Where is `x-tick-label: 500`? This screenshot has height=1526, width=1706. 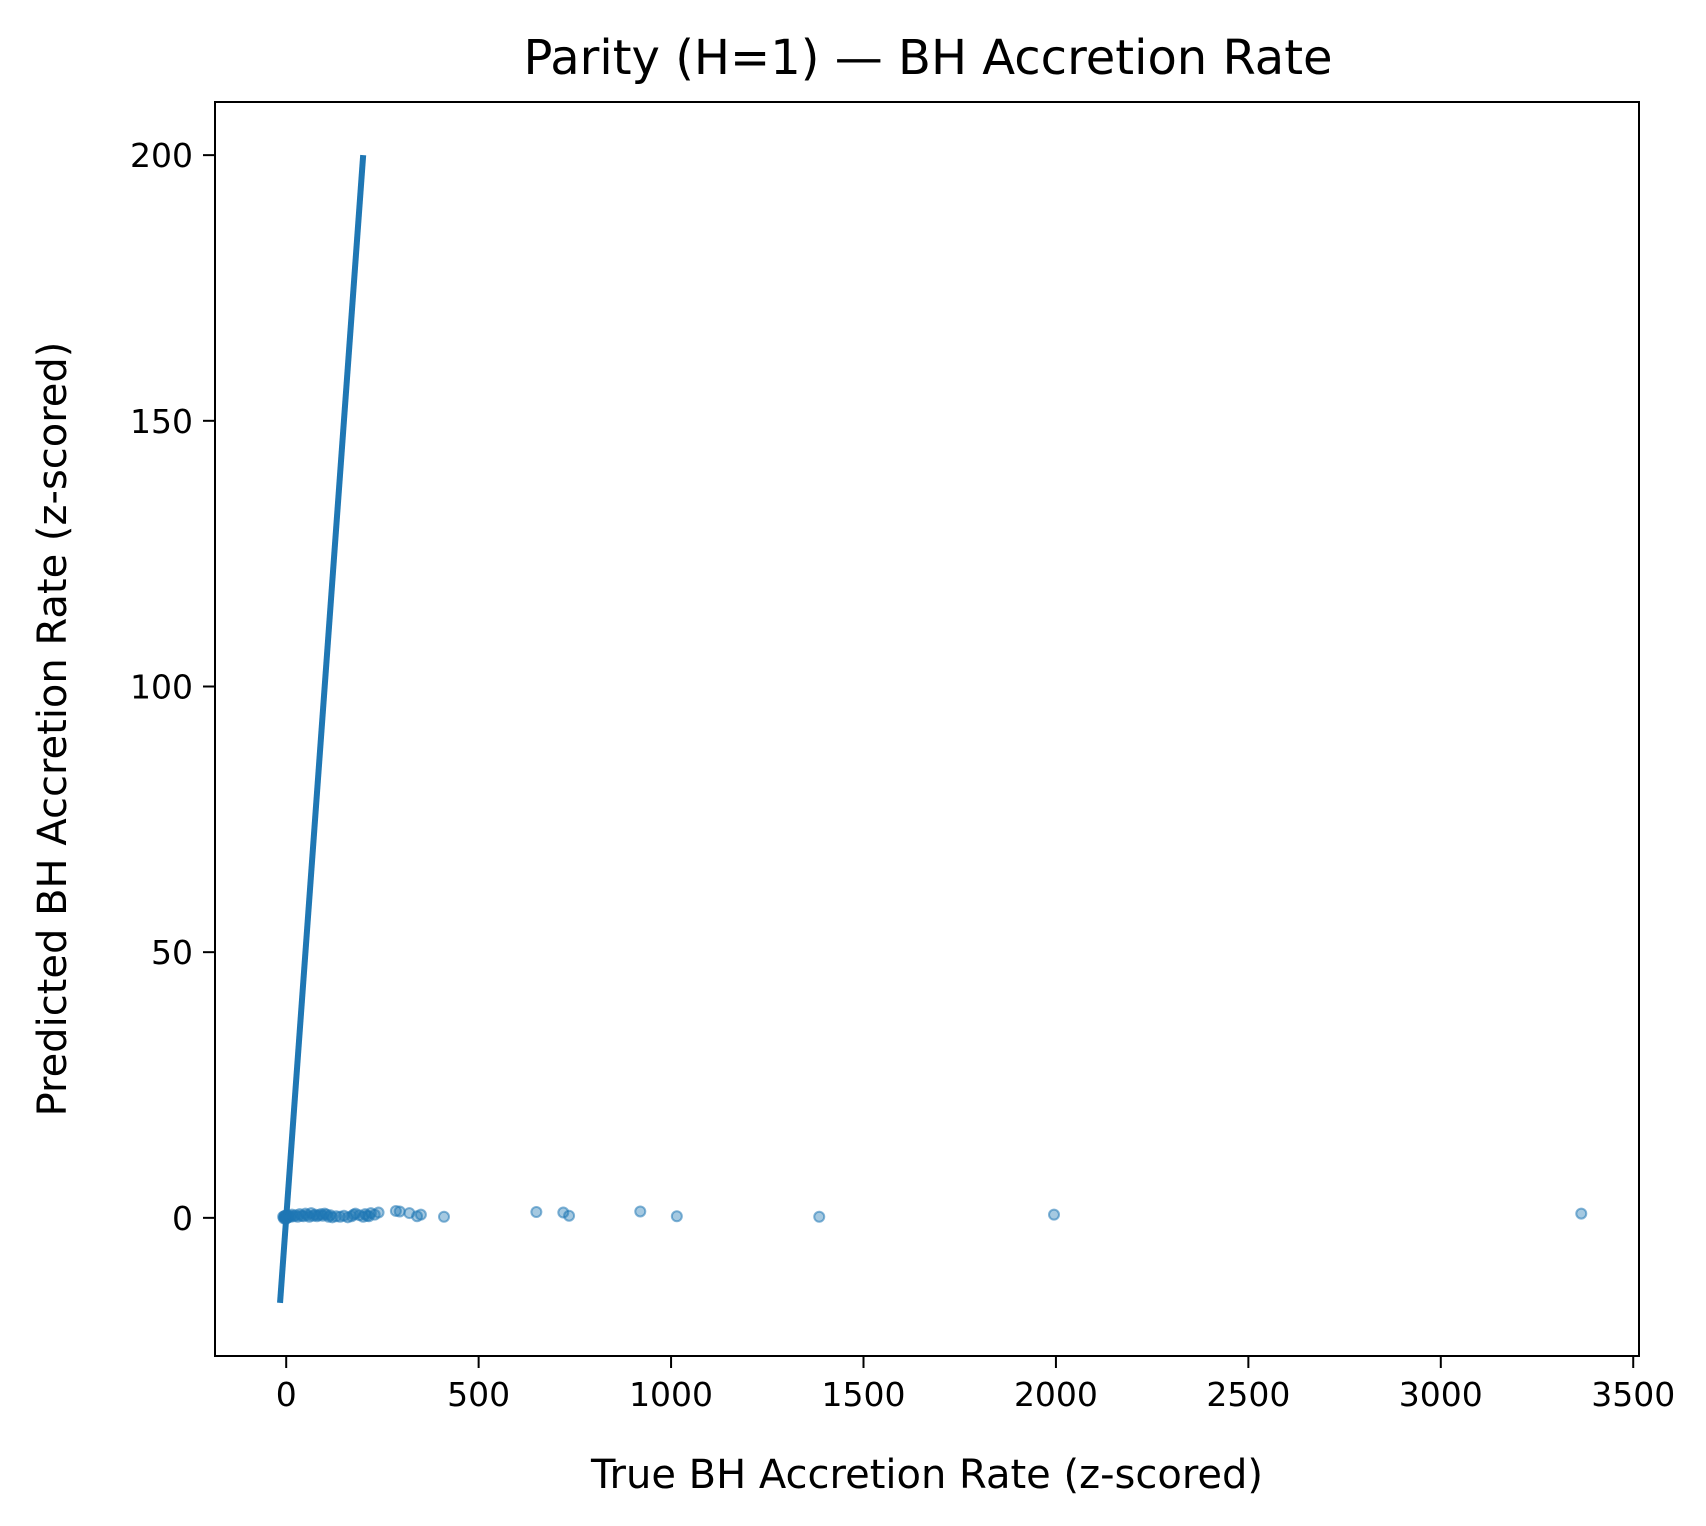
x-tick-label: 500 is located at coordinates (478, 1394).